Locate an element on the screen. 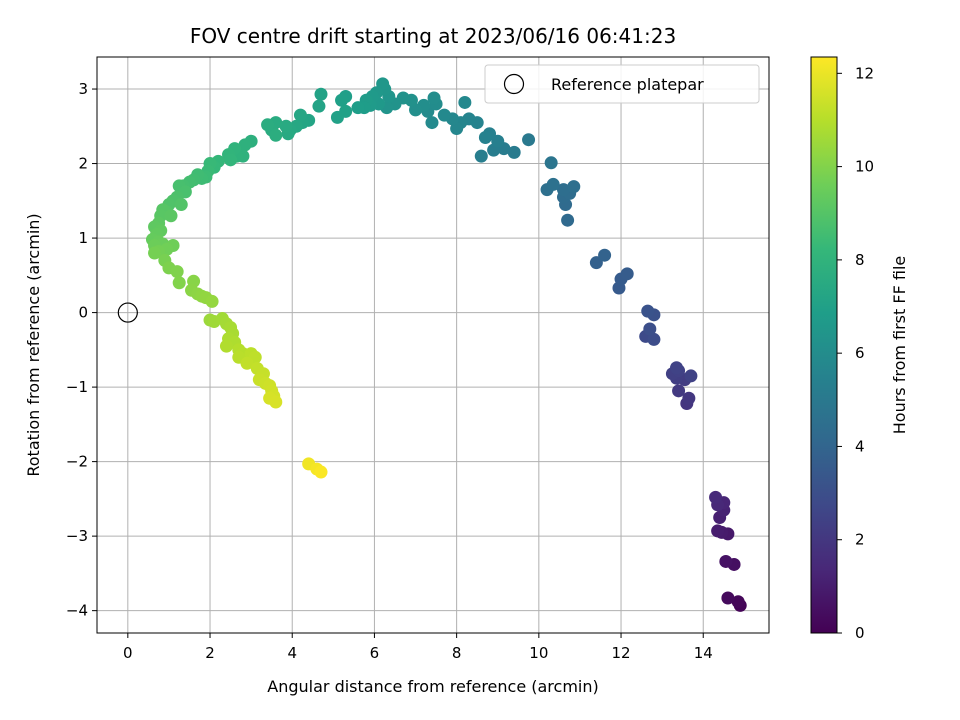  x-tick-label: 10 is located at coordinates (538, 653).